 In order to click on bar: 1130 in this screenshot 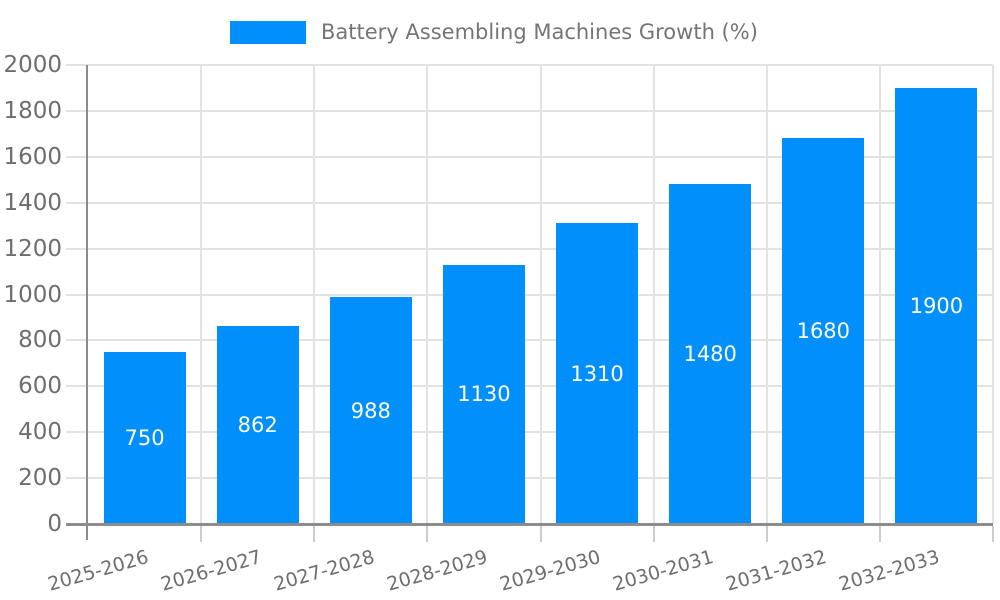, I will do `click(483, 394)`.